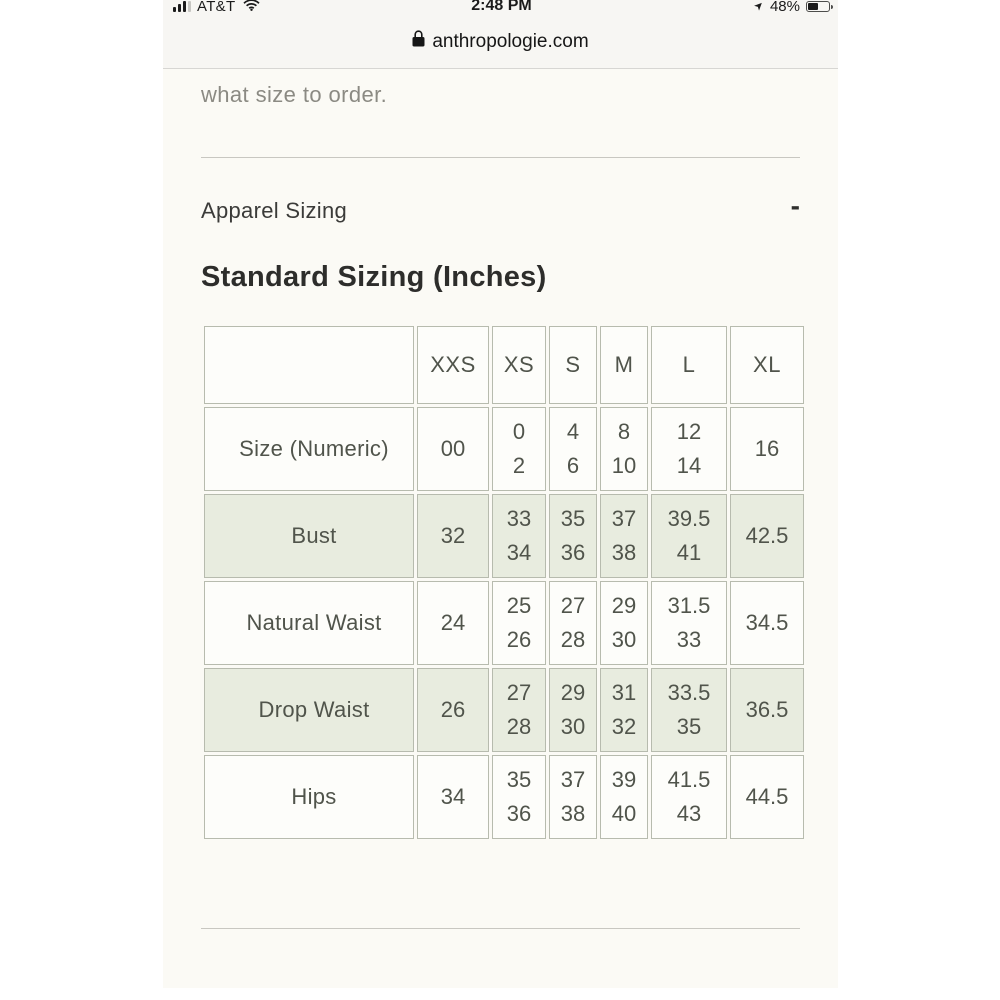 The image size is (1000, 1000). Describe the element at coordinates (795, 205) in the screenshot. I see `collapse-minus-icon: -` at that location.